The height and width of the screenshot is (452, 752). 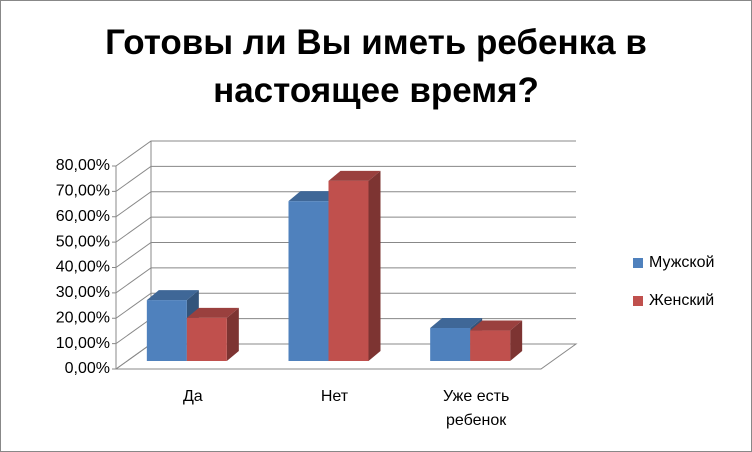 What do you see at coordinates (192, 396) in the screenshot?
I see `x-tick-label: Да` at bounding box center [192, 396].